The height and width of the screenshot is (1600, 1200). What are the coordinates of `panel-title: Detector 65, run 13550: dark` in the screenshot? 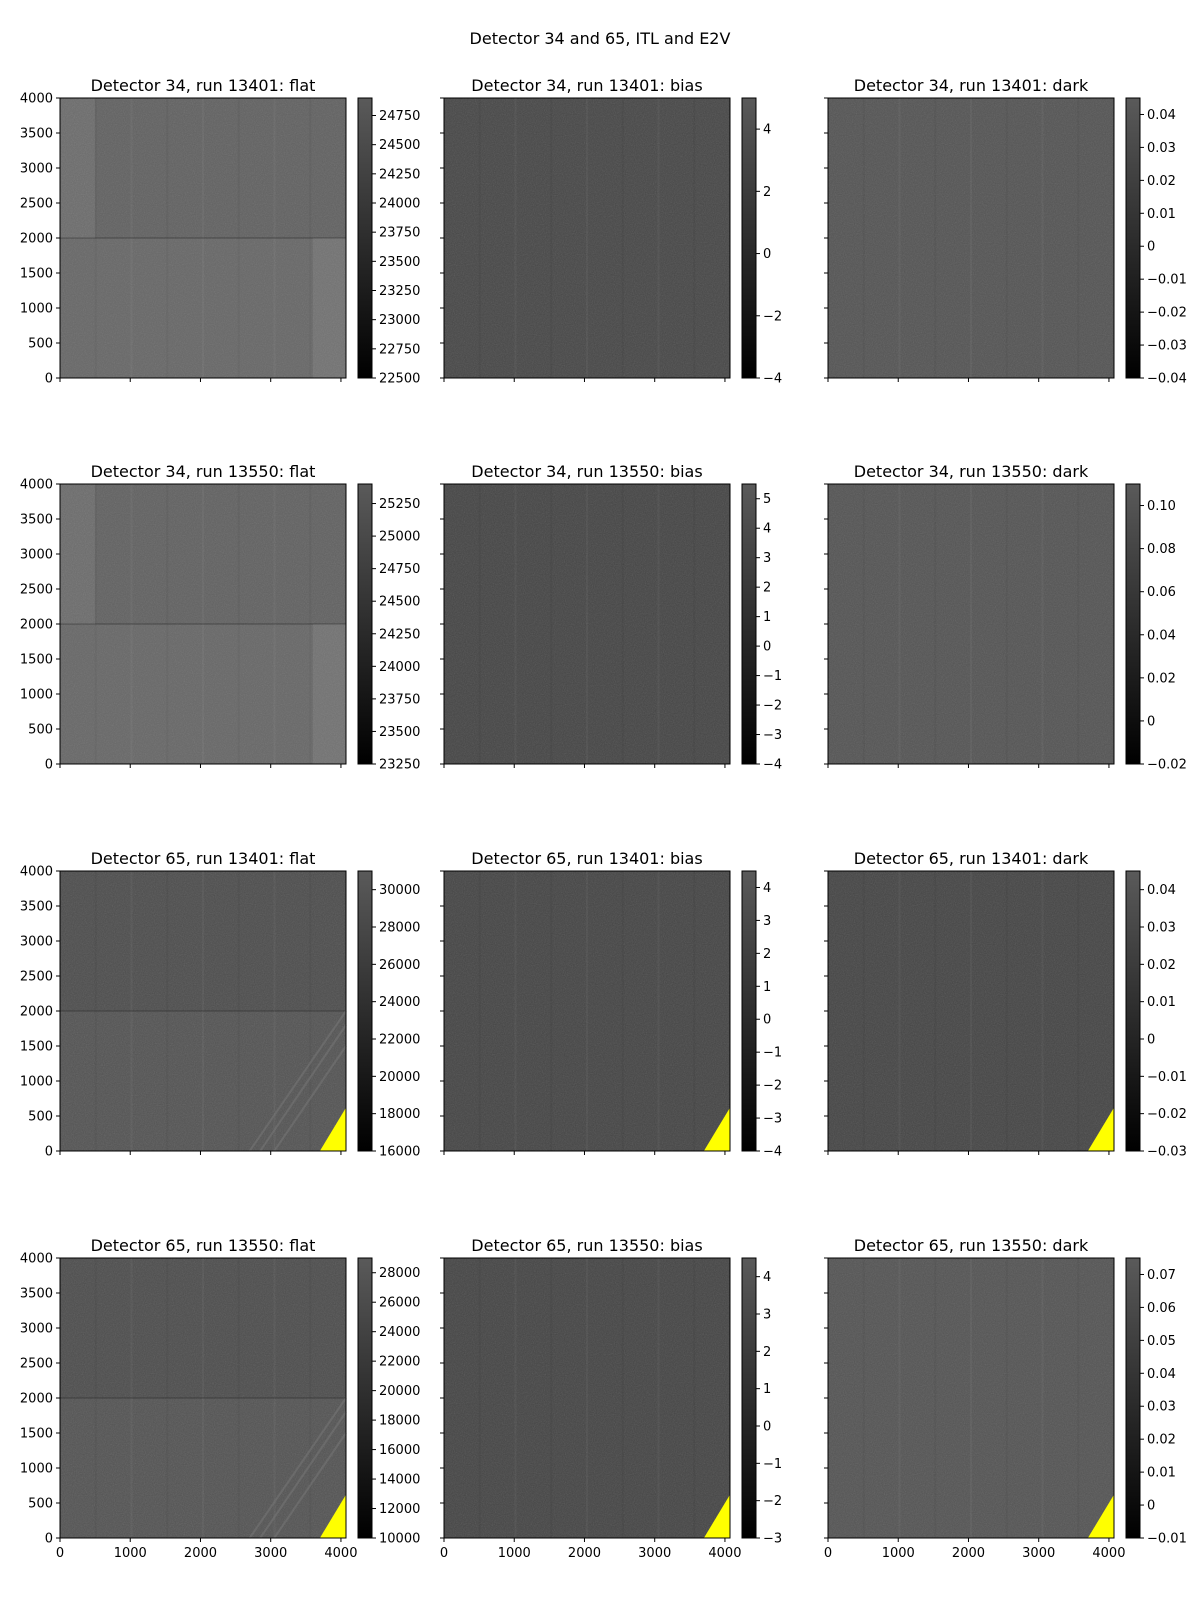 It's located at (971, 1245).